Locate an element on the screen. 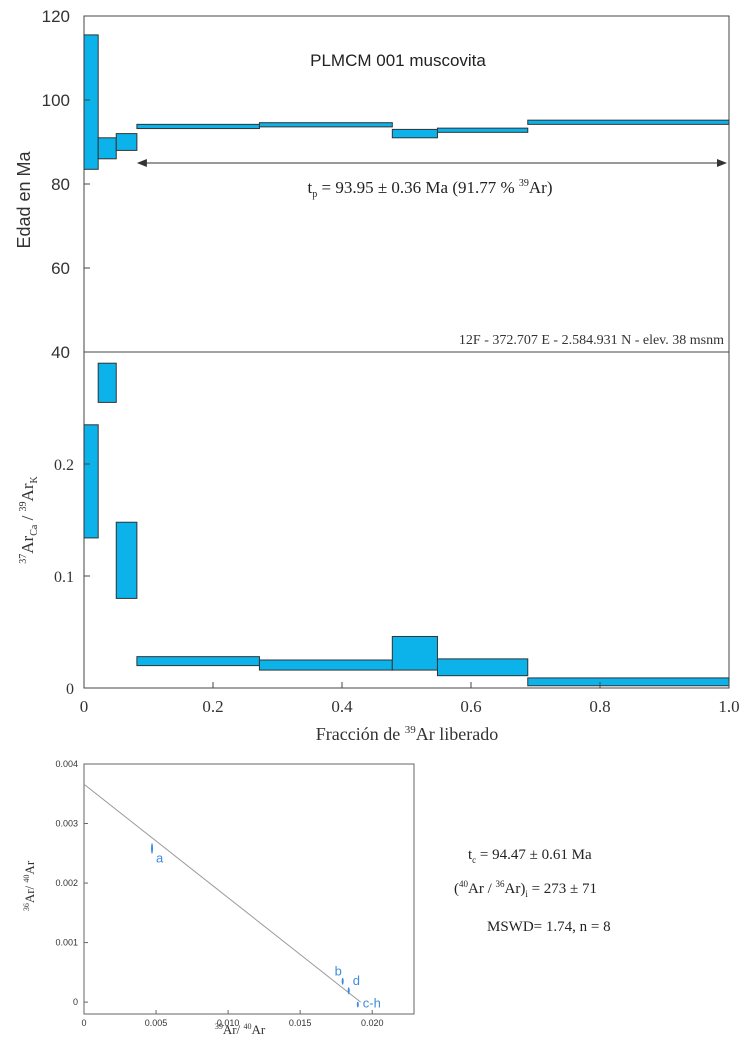  plateau-label: tp = 93.95 ± 0.36 Ma (91.77 % 39Ar) is located at coordinates (430, 189).